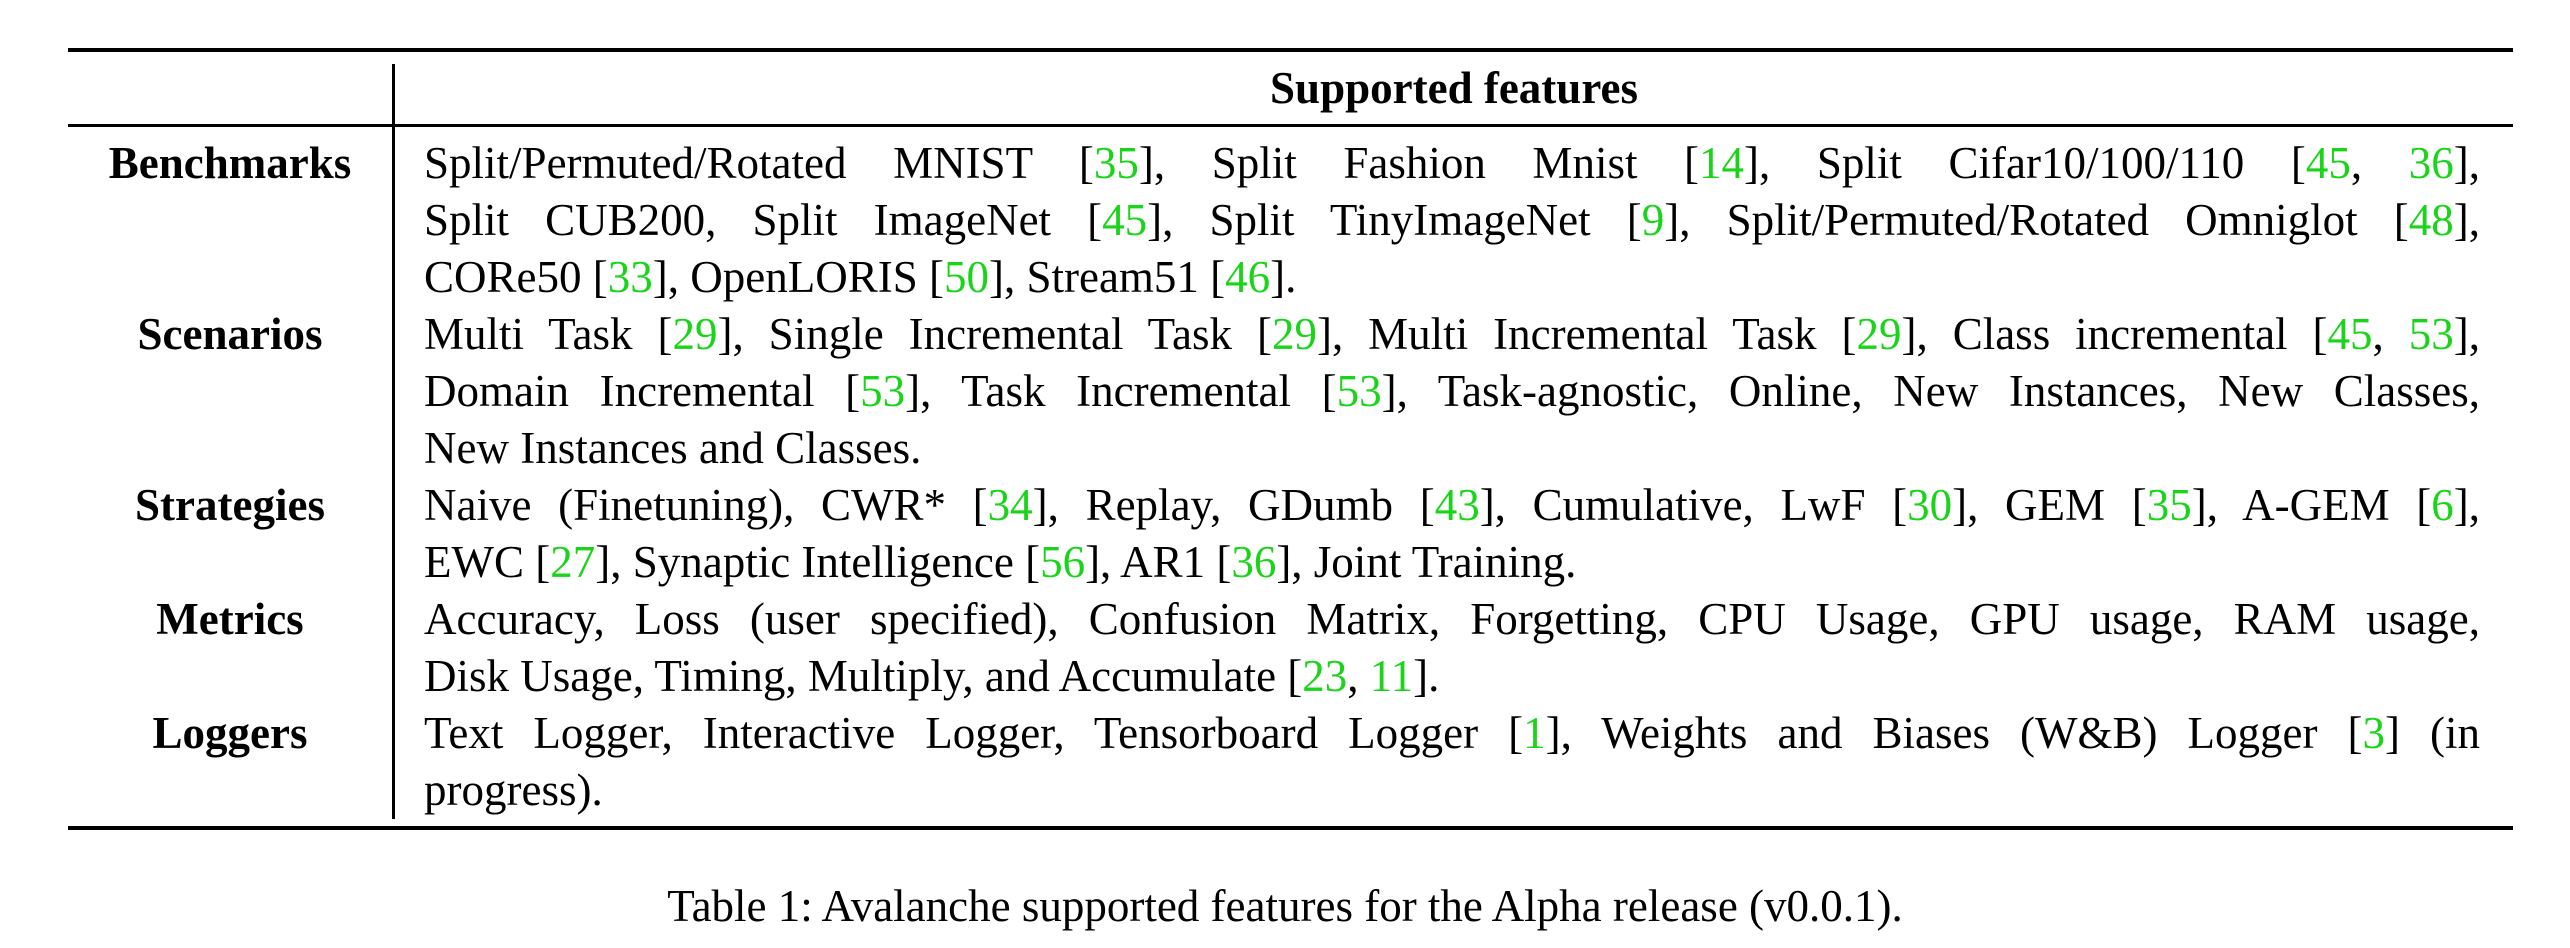  What do you see at coordinates (230, 505) in the screenshot?
I see `row-label-strategies: Strategies` at bounding box center [230, 505].